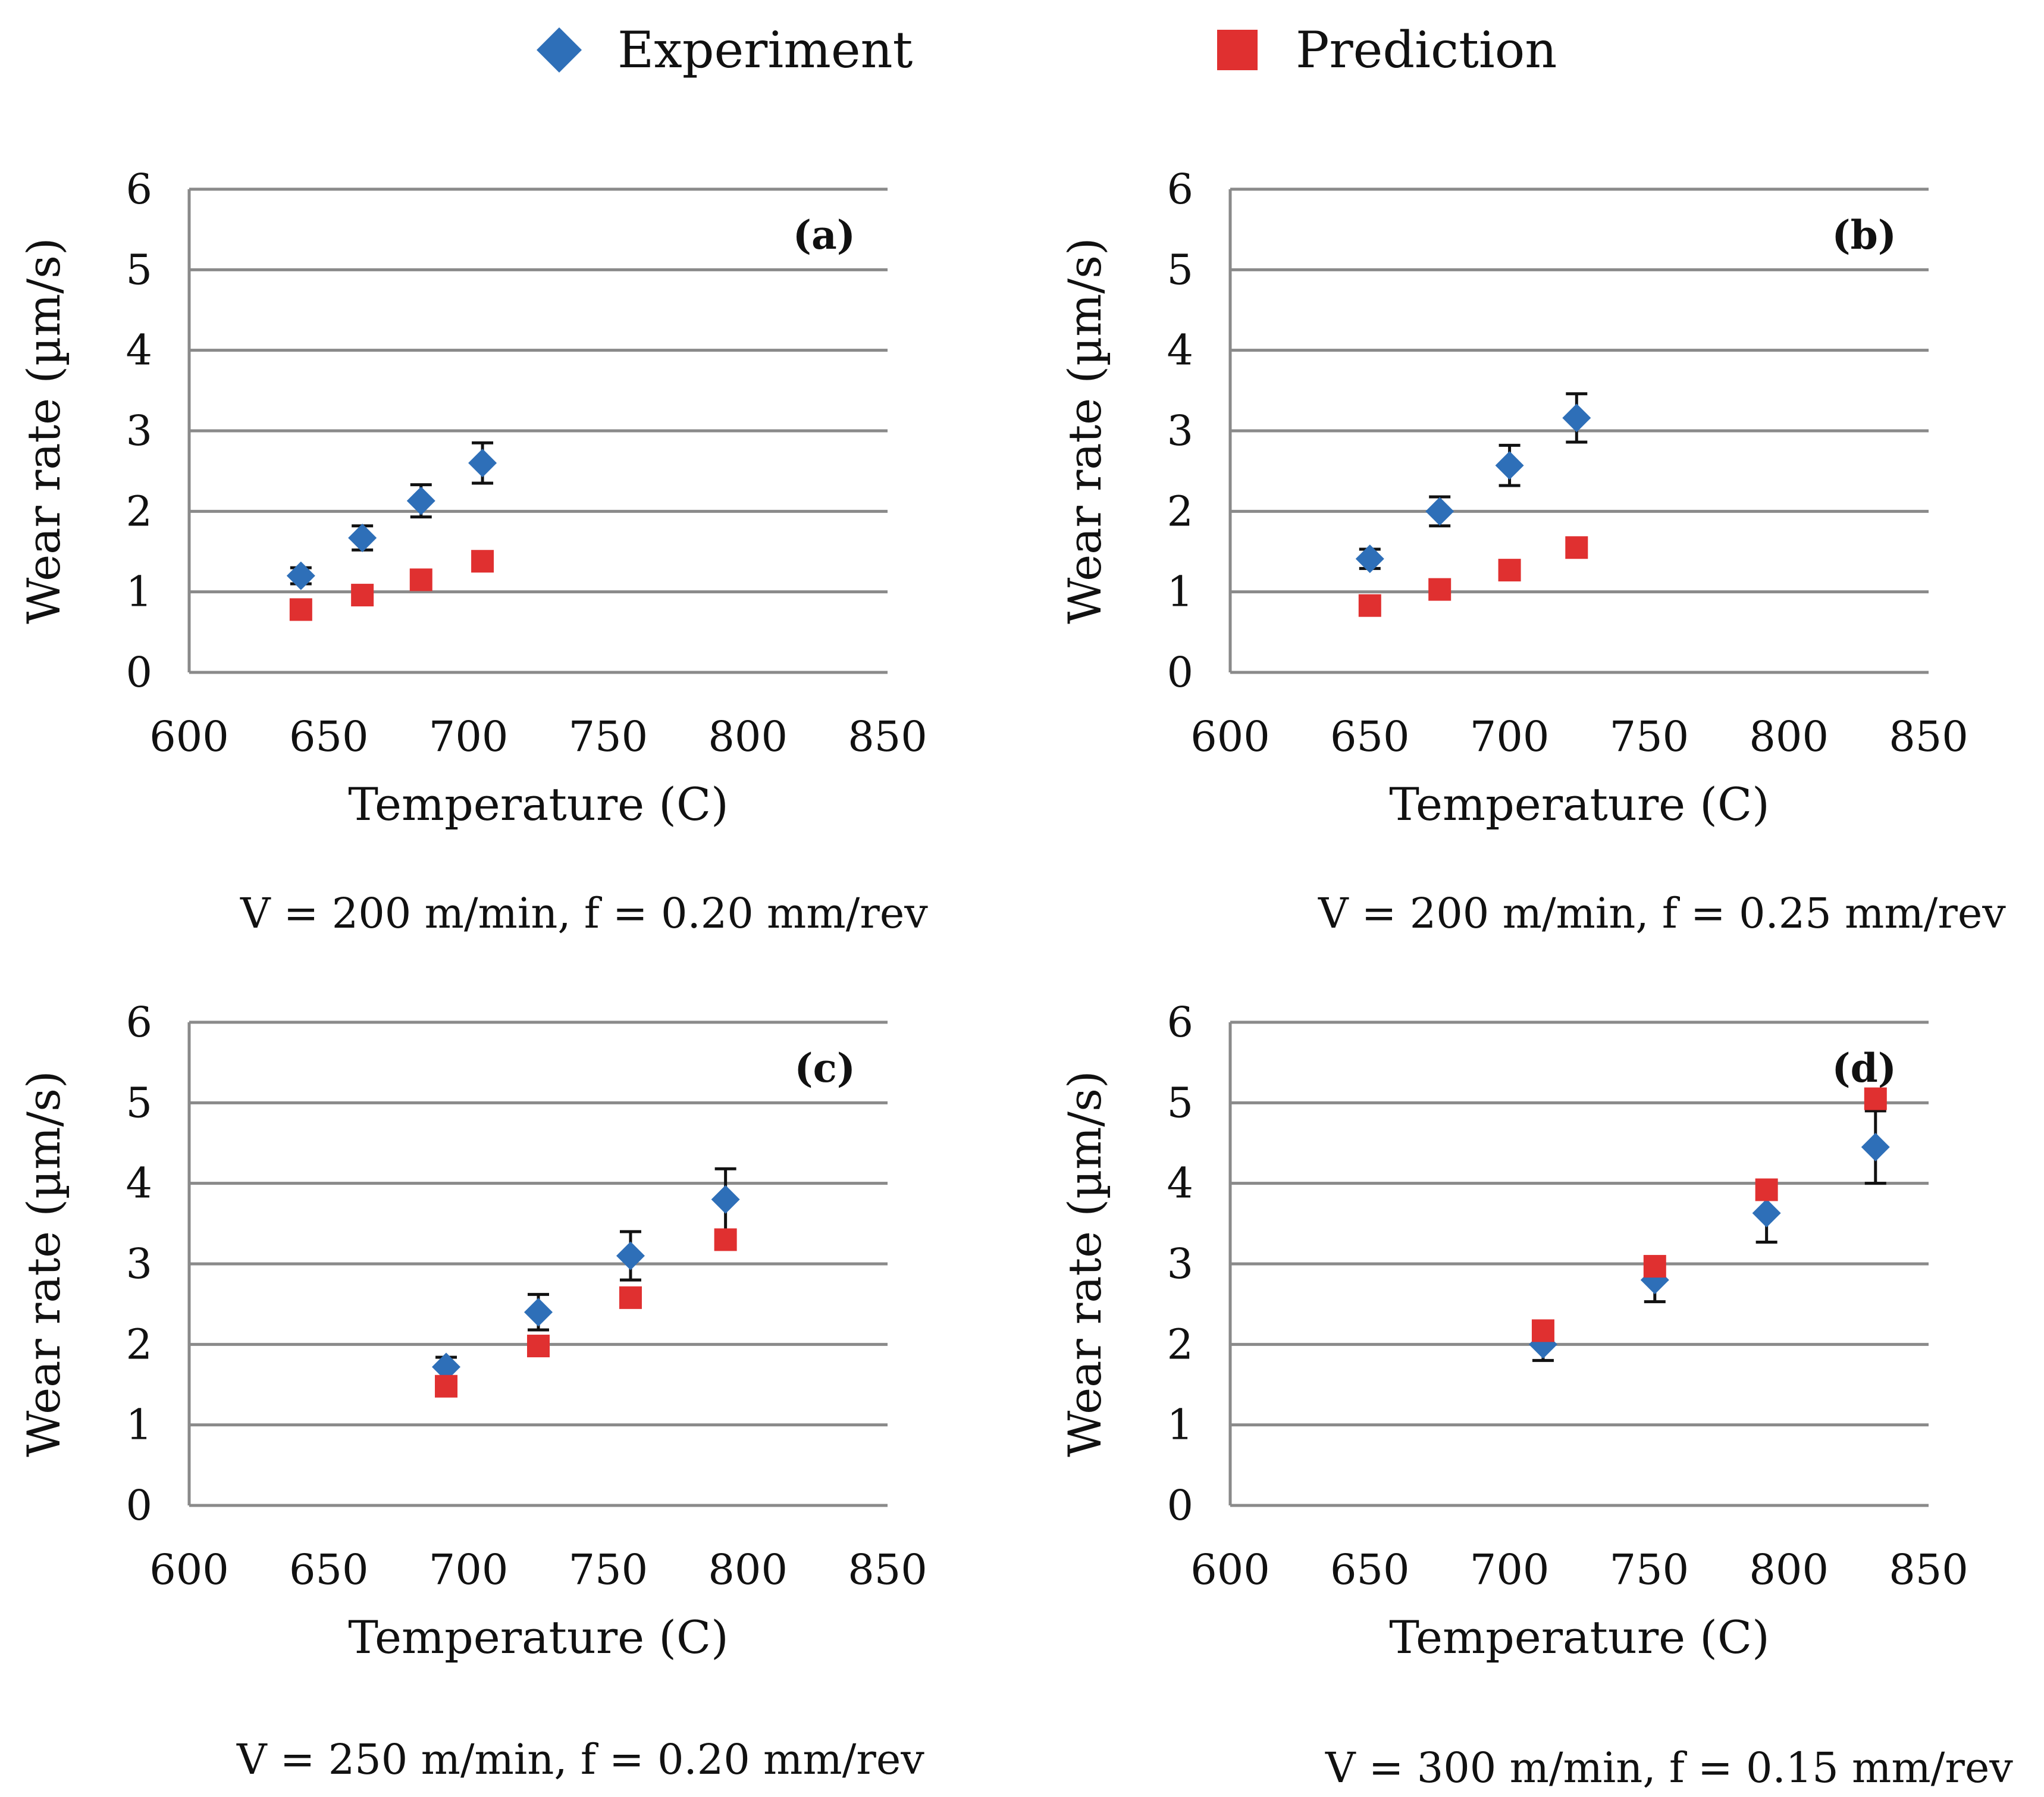  I want to click on chart-caption-a: V = 200 m/min, f = 0.20 mm/rev, so click(584, 914).